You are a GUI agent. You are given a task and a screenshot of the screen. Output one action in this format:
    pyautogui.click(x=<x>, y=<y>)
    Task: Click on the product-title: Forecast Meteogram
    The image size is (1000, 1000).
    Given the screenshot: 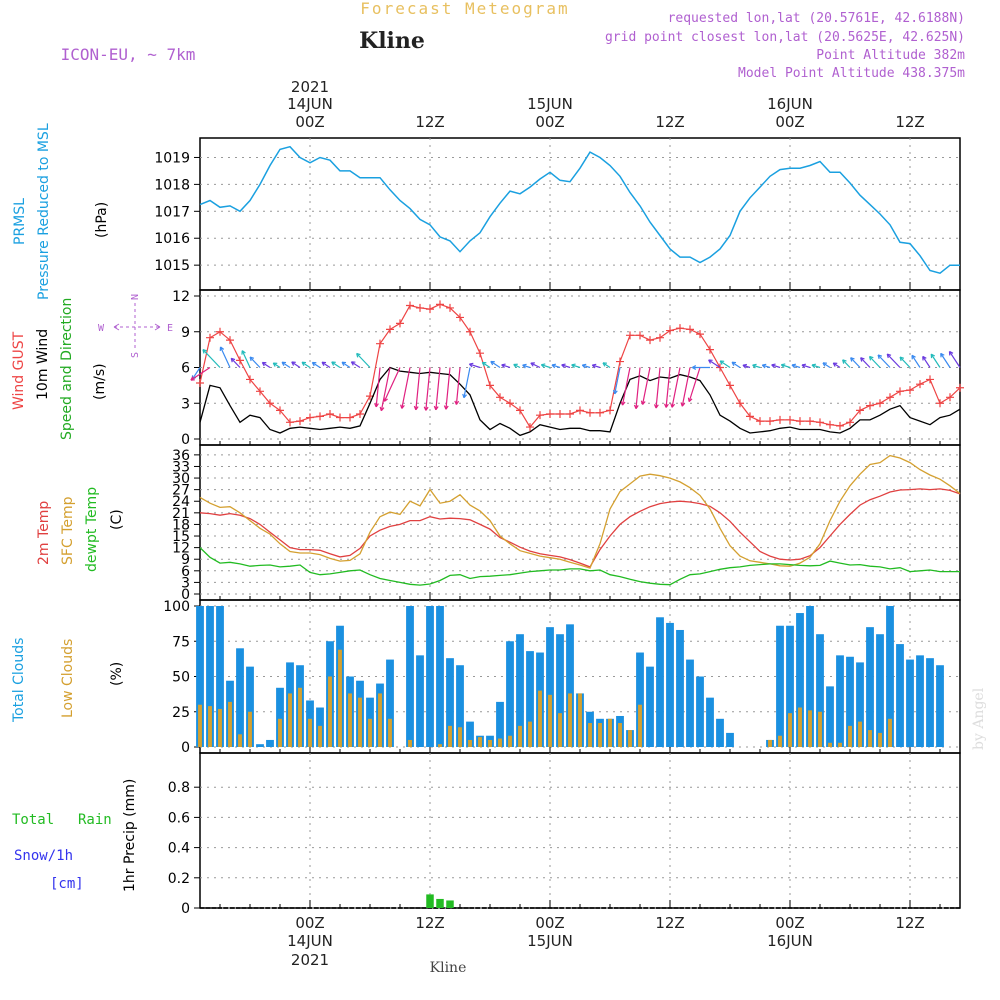 What is the action you would take?
    pyautogui.click(x=464, y=9)
    